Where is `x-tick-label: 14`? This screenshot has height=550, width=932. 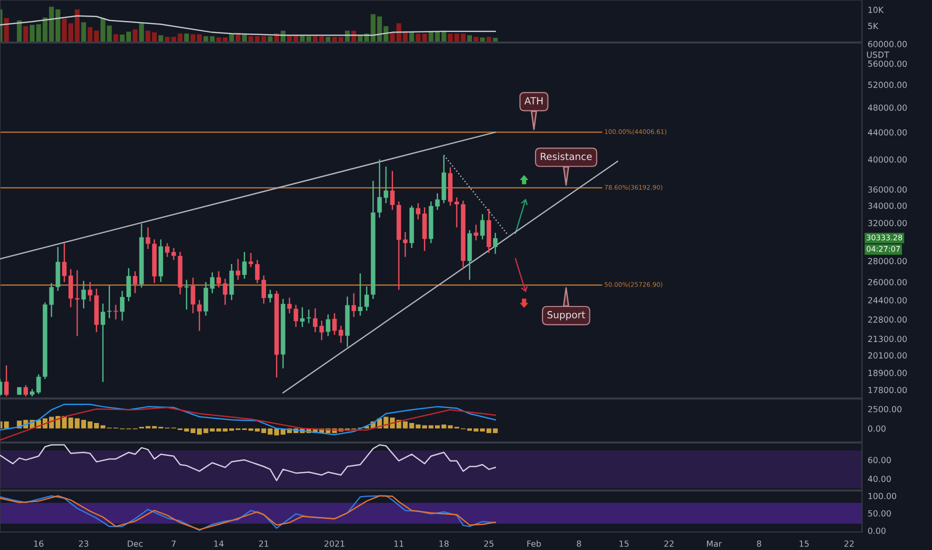 x-tick-label: 14 is located at coordinates (219, 543).